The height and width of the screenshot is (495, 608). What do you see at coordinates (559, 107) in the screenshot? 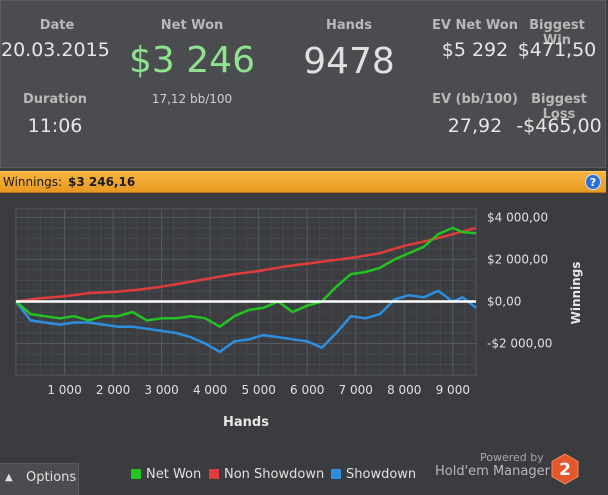
I see `biggest-loss-label: Biggest Loss` at bounding box center [559, 107].